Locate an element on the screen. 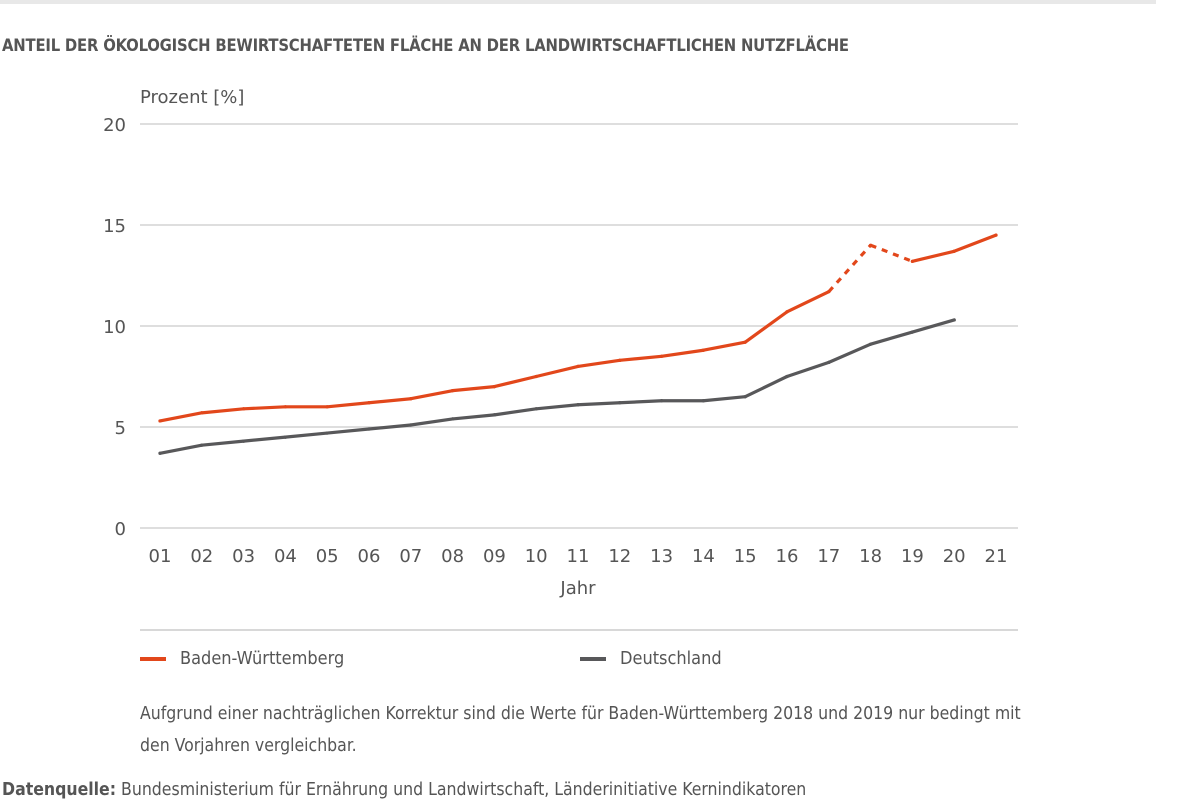 The width and height of the screenshot is (1200, 806). x-axis-label: Jahr is located at coordinates (577, 588).